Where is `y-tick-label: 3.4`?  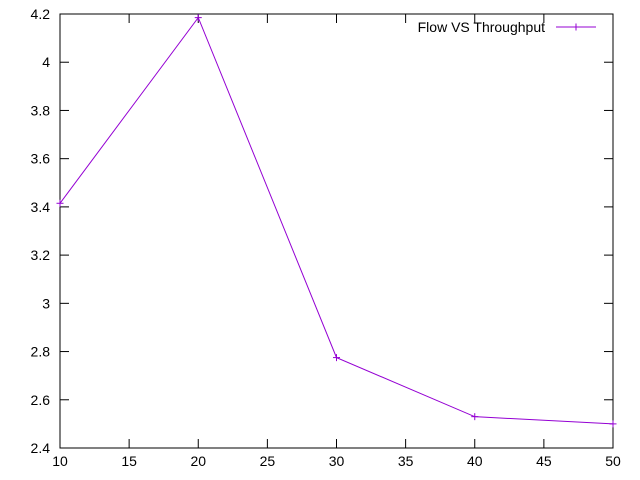
y-tick-label: 3.4 is located at coordinates (41, 207).